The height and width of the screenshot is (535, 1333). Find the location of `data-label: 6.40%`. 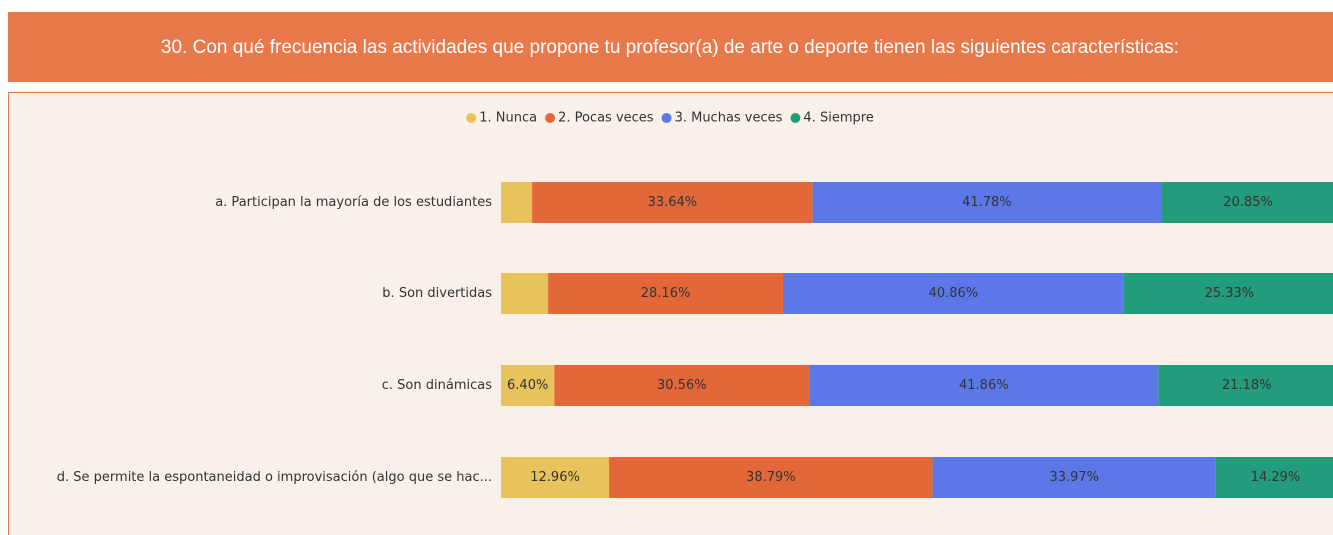

data-label: 6.40% is located at coordinates (527, 385).